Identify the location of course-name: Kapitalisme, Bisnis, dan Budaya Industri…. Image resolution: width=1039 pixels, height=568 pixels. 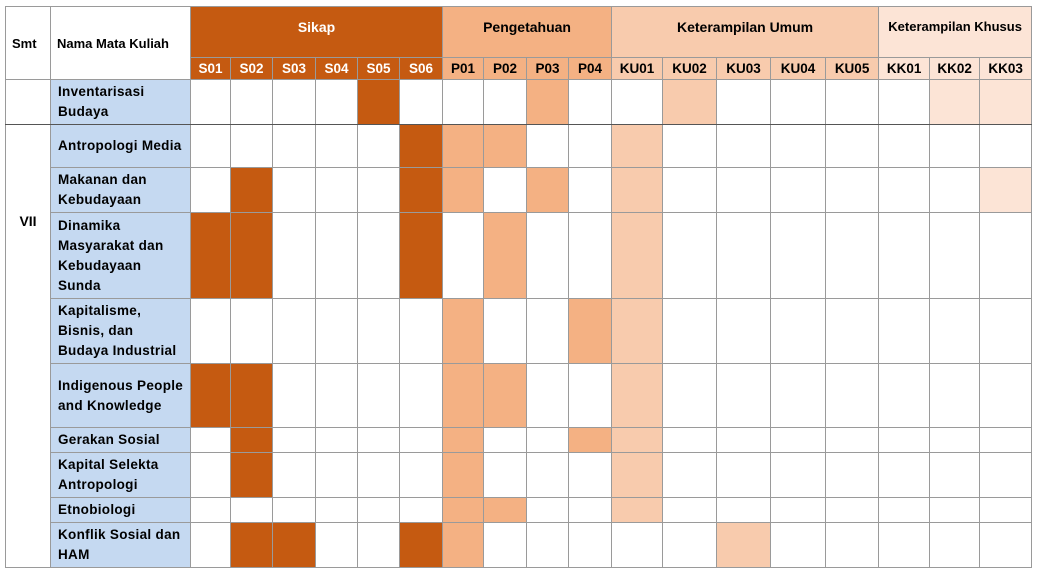
(120, 331).